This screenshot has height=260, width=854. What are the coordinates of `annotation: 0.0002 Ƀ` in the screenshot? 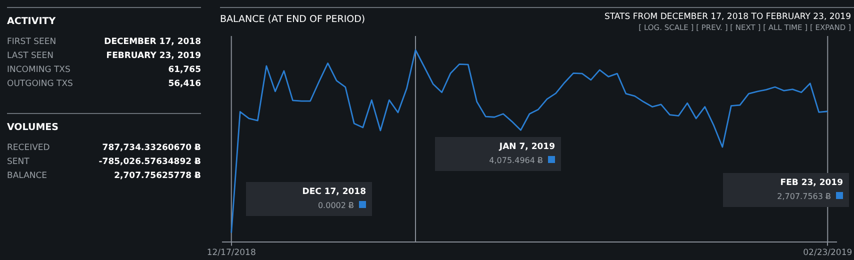 It's located at (336, 205).